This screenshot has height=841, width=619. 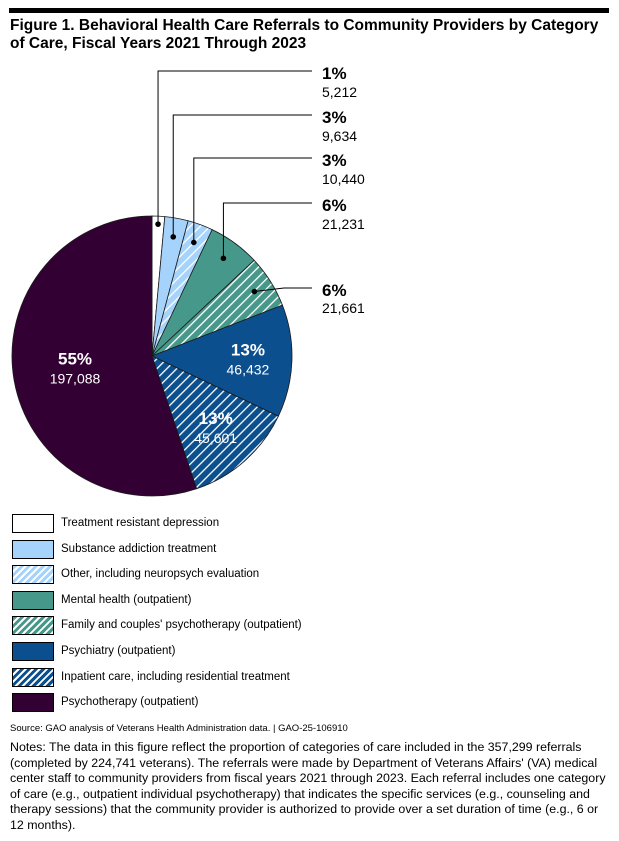 What do you see at coordinates (310, 578) in the screenshot?
I see `legend-item: Other, including neuropsych evaluation` at bounding box center [310, 578].